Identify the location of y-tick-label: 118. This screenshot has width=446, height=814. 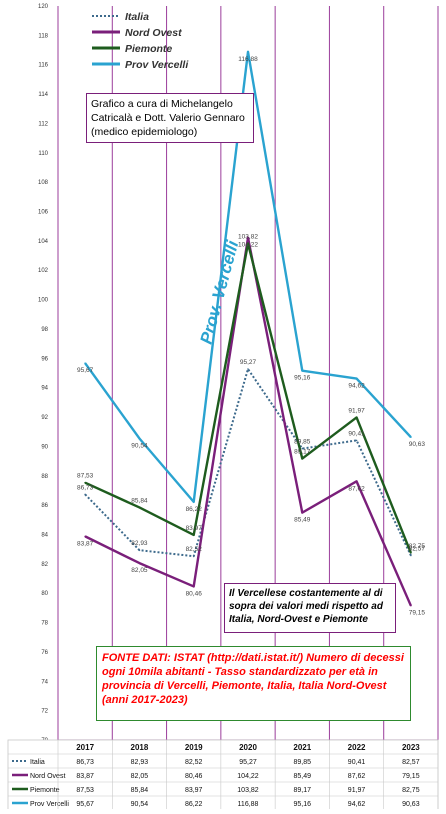
(43, 36).